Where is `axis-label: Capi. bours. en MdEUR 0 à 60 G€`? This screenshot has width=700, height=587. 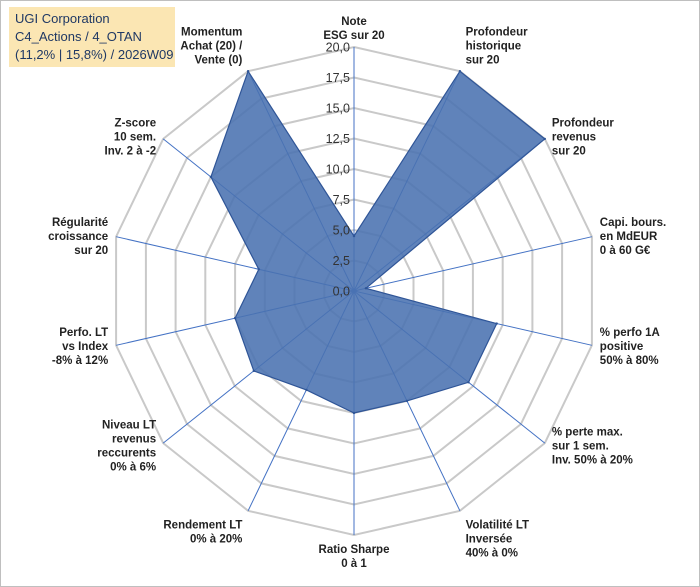
axis-label: Capi. bours. en MdEUR 0 à 60 G€ is located at coordinates (633, 237).